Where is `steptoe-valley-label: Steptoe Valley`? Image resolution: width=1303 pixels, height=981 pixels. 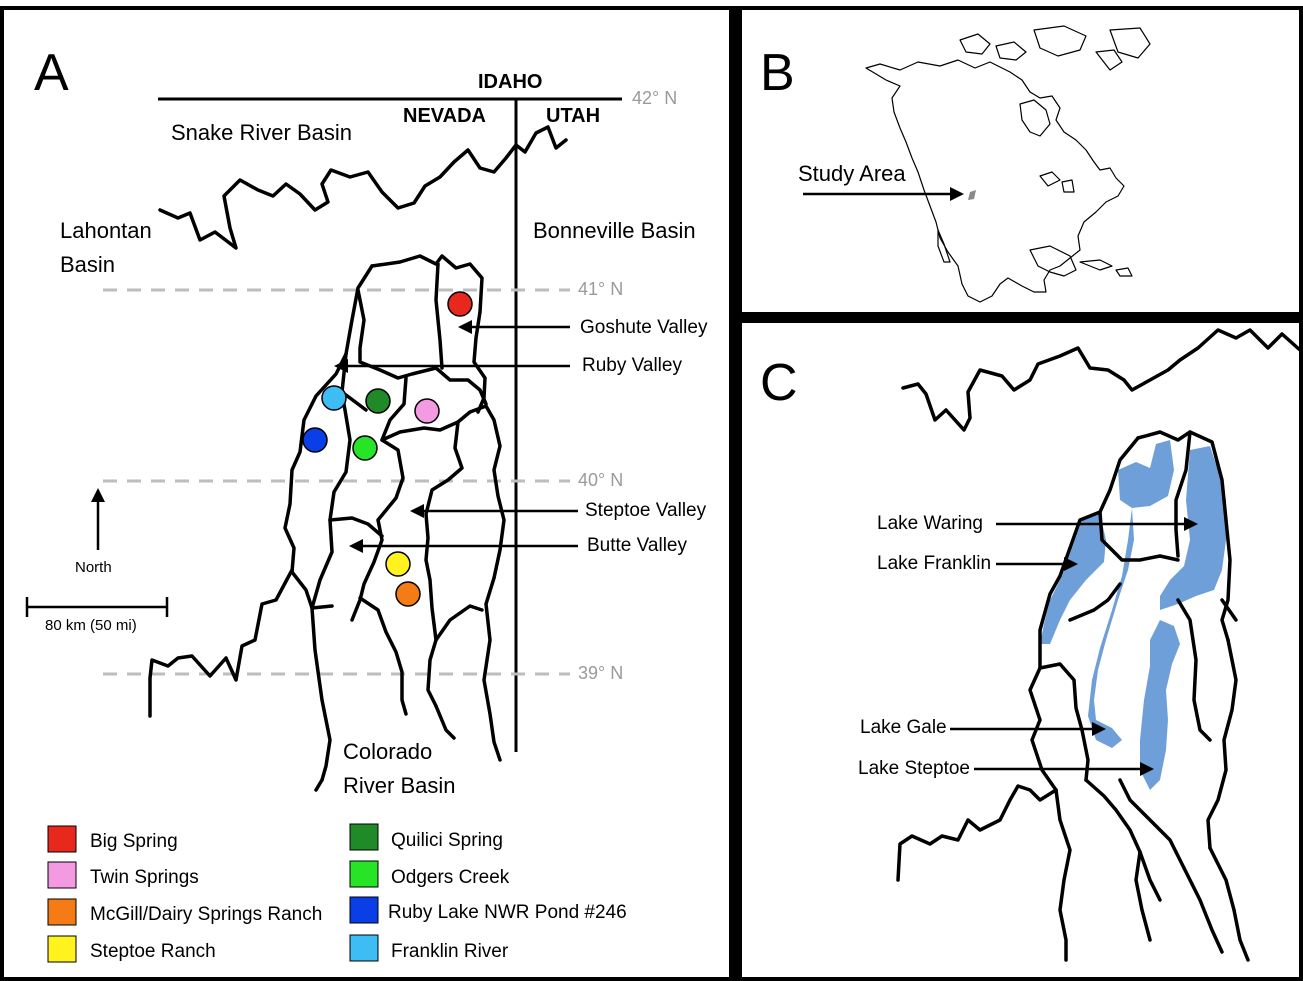
steptoe-valley-label: Steptoe Valley is located at coordinates (646, 510).